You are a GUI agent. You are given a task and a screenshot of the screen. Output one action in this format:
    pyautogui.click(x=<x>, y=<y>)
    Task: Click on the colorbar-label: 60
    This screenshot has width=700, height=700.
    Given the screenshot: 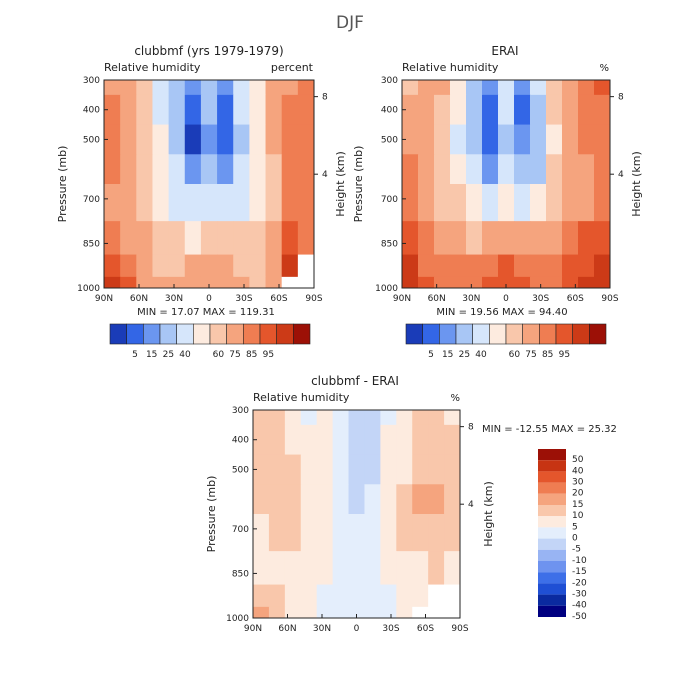 What is the action you would take?
    pyautogui.click(x=219, y=355)
    